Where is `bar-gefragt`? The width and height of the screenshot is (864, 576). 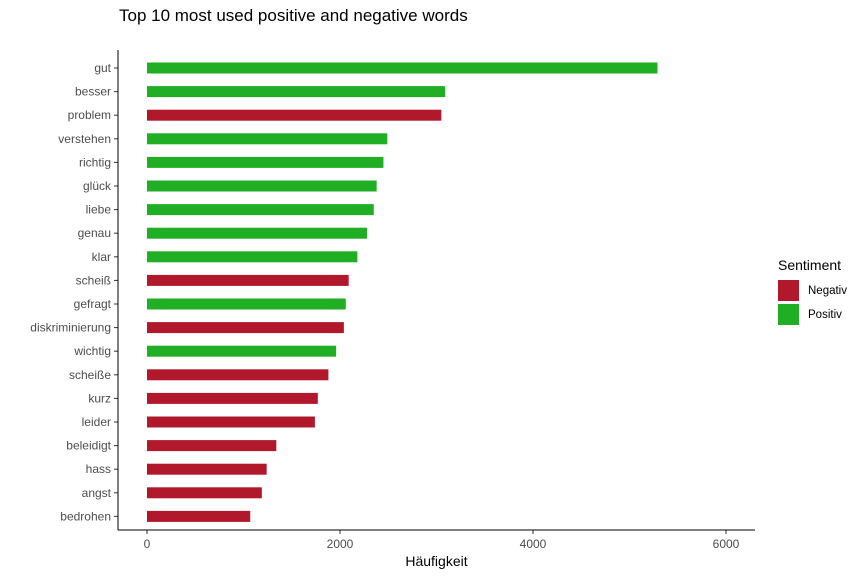
bar-gefragt is located at coordinates (246, 304).